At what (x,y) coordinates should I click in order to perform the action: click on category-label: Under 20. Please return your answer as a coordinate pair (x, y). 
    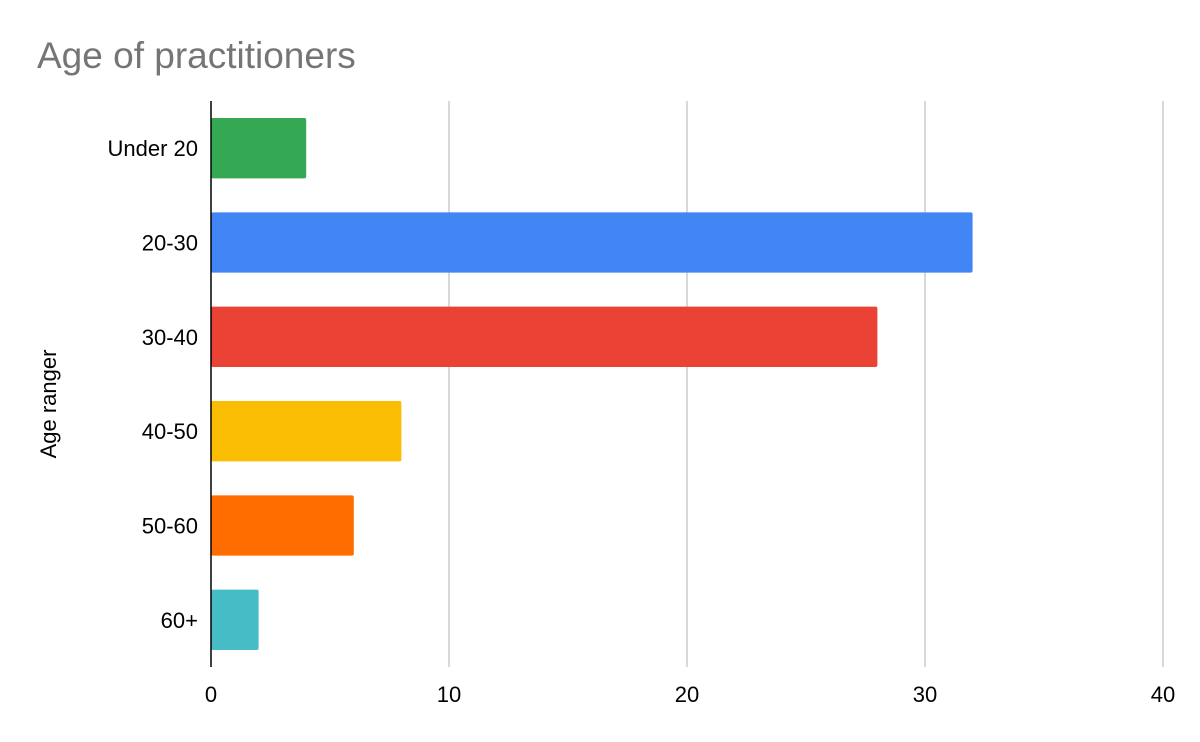
    Looking at the image, I should click on (152, 148).